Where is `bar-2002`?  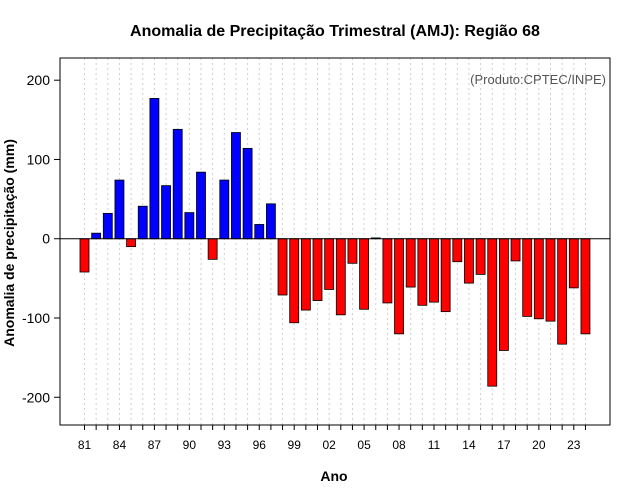
bar-2002 is located at coordinates (329, 264).